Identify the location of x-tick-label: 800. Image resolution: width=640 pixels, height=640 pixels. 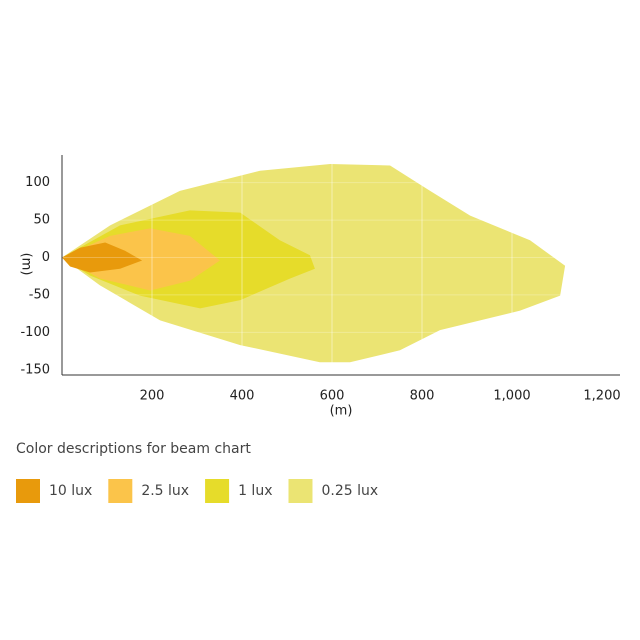
(422, 396).